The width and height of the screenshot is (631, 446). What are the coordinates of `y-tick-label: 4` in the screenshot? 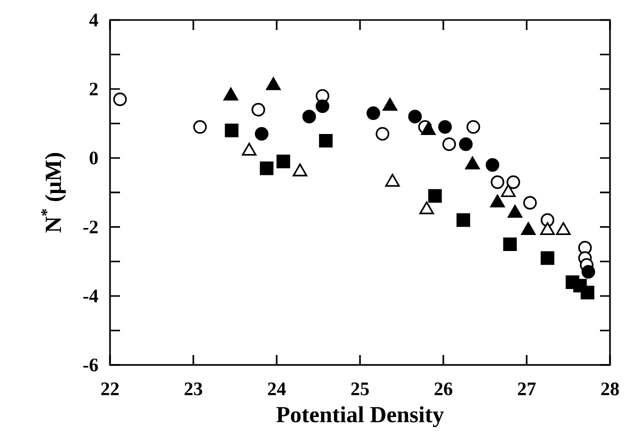 It's located at (93, 20).